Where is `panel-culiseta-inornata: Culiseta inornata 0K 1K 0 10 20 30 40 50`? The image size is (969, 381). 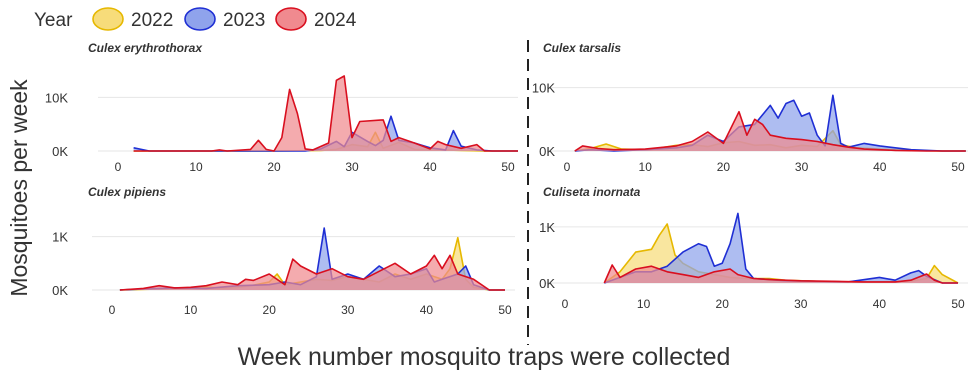
panel-culiseta-inornata: Culiseta inornata 0K 1K 0 10 20 30 40 50 is located at coordinates (753, 248).